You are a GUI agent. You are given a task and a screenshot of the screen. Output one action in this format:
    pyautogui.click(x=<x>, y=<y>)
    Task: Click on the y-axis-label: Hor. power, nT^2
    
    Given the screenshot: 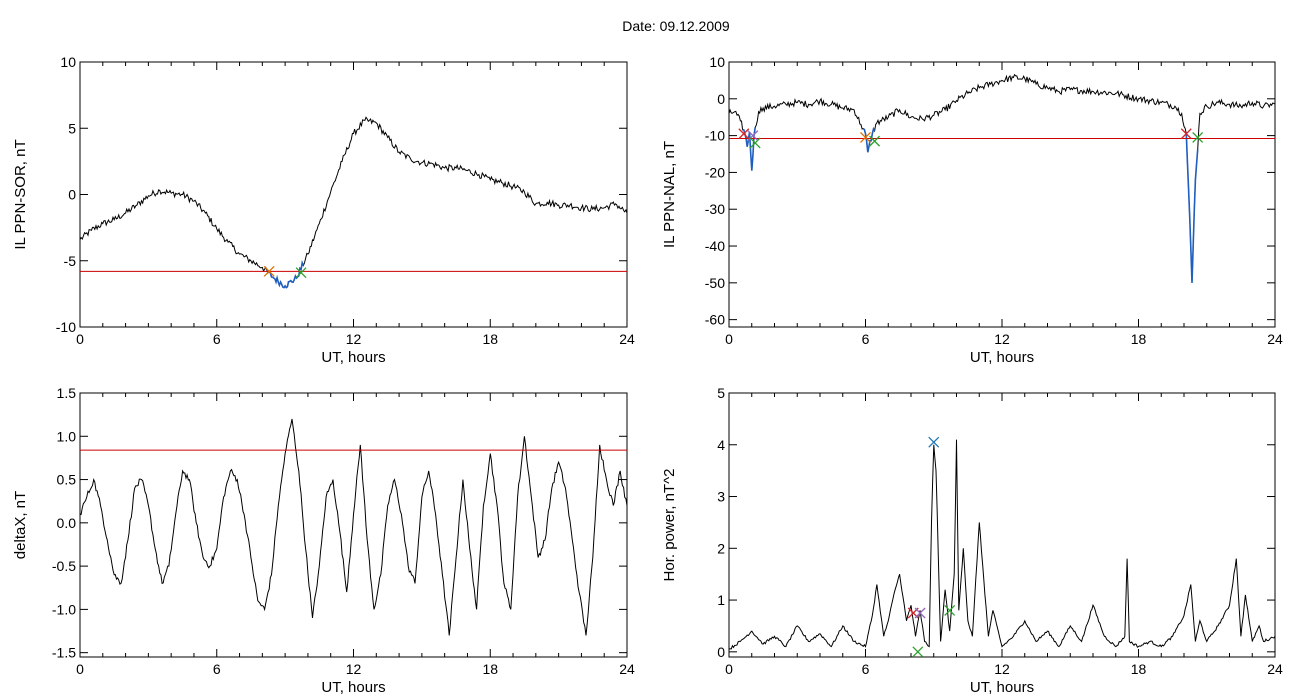 What is the action you would take?
    pyautogui.click(x=669, y=525)
    